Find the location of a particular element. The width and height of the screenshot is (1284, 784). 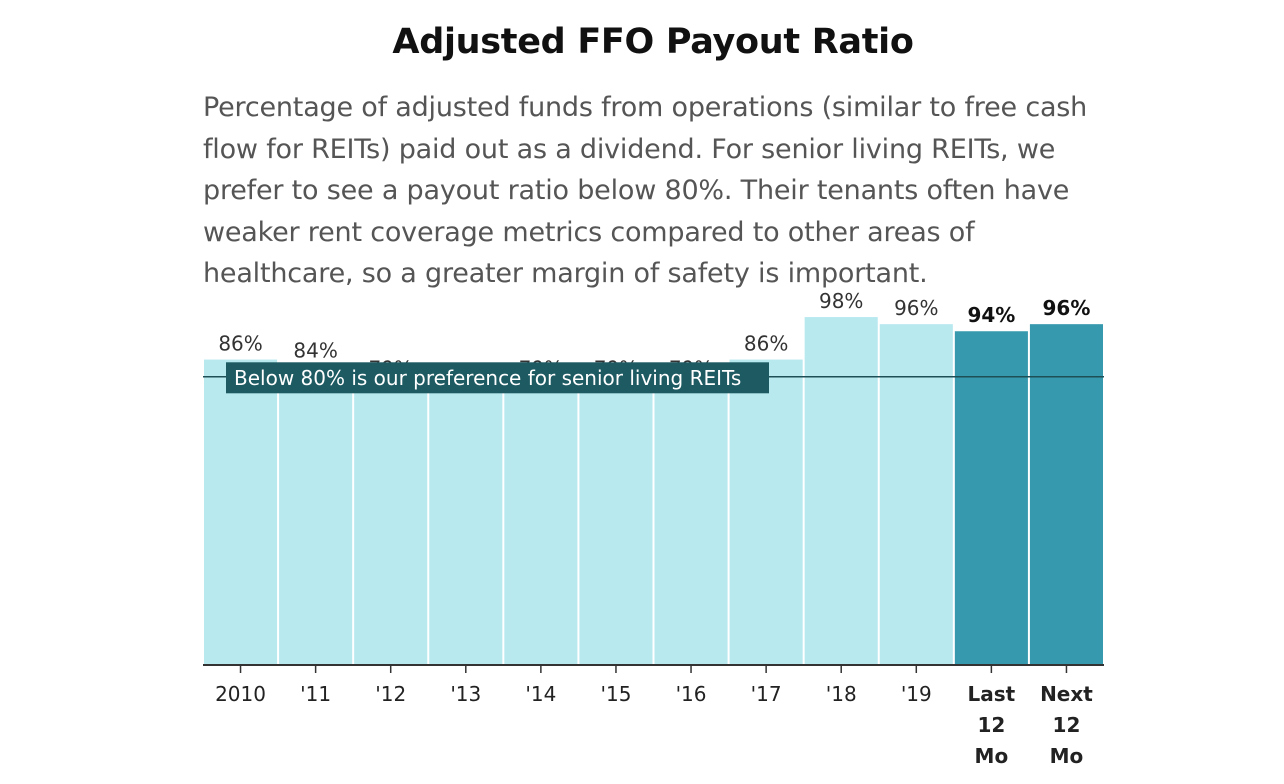

x-tick-label: '11 is located at coordinates (315, 694).